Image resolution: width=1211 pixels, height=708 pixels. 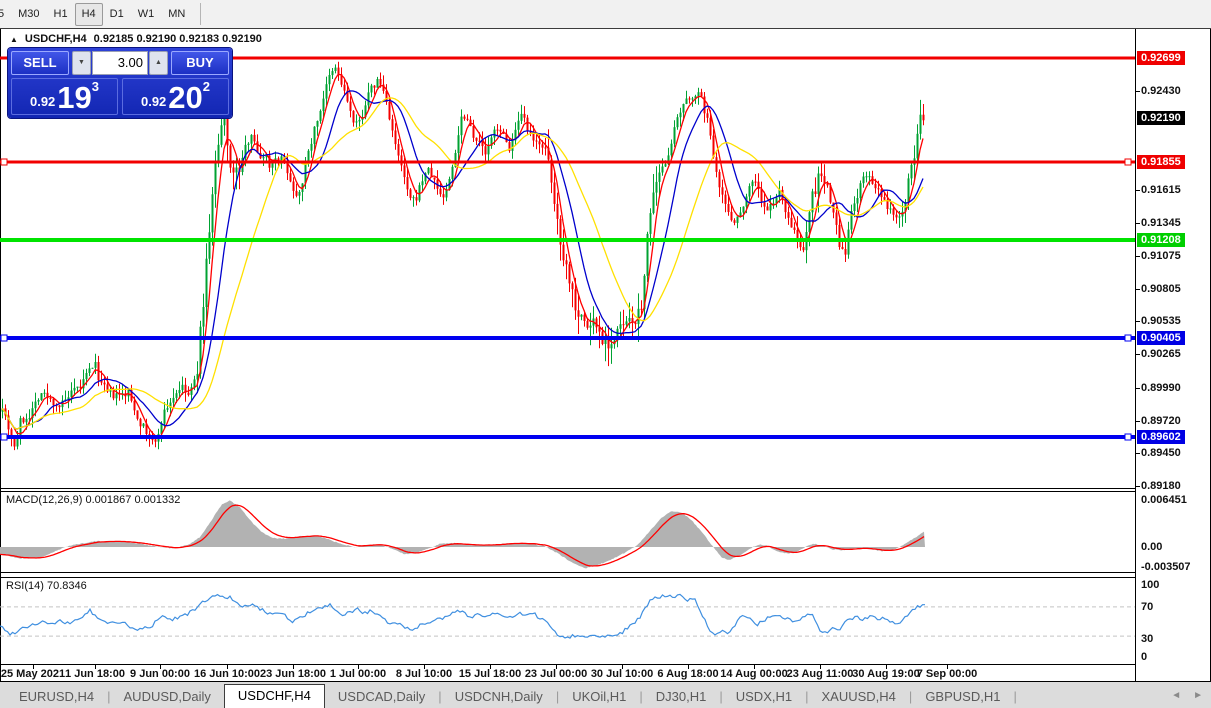 I want to click on period-button-5: 5, so click(x=2, y=14).